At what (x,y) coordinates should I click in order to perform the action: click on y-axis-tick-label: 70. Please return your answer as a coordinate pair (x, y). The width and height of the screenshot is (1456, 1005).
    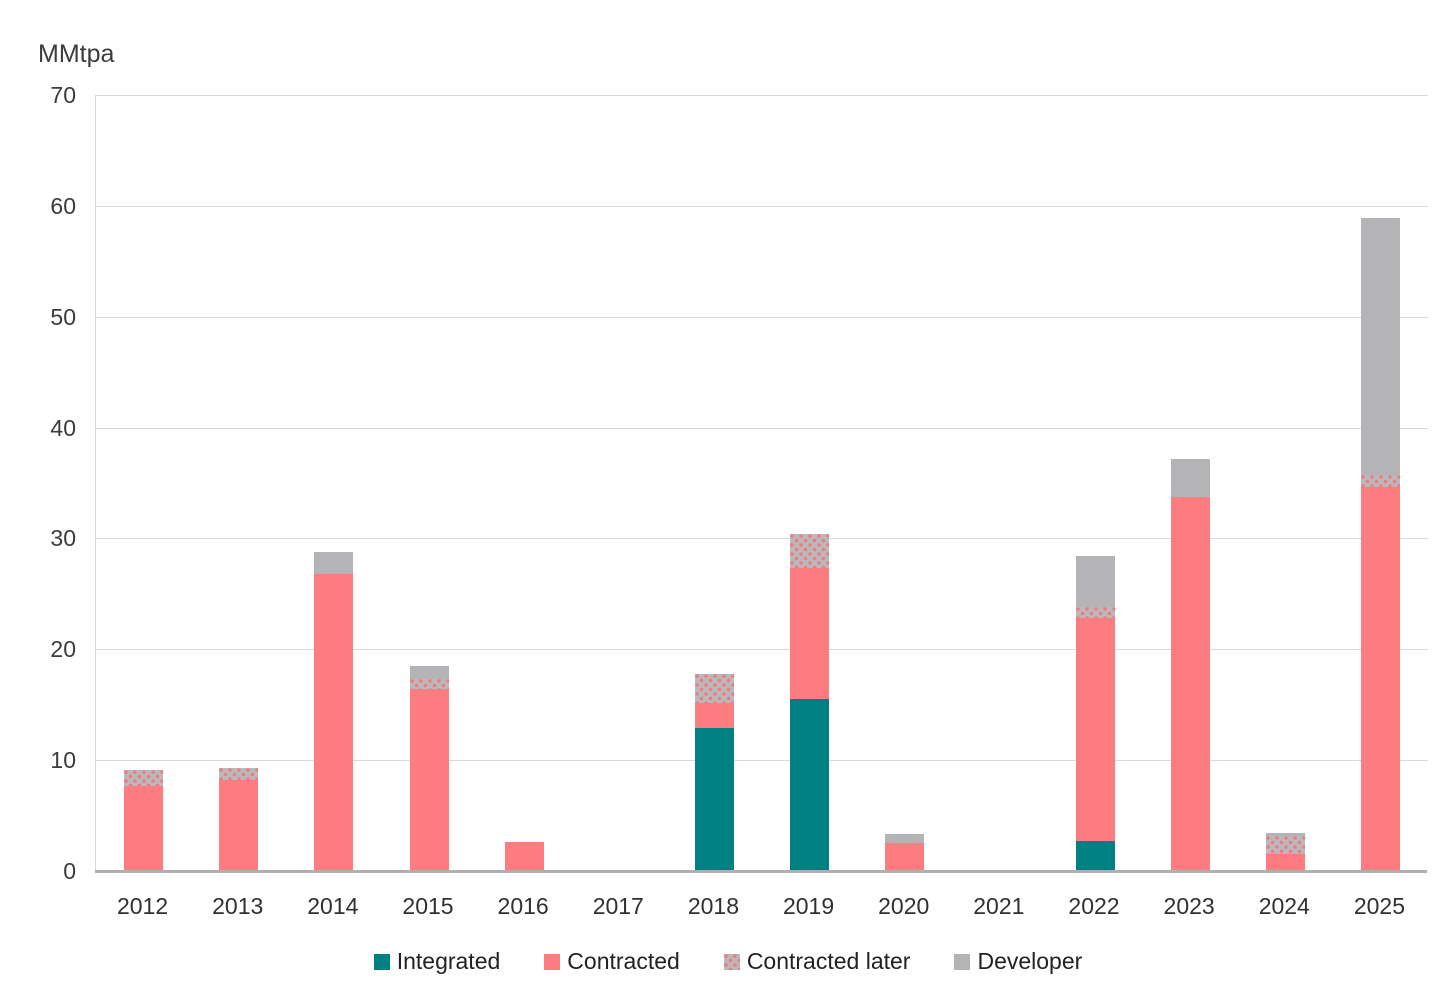
    Looking at the image, I should click on (63, 95).